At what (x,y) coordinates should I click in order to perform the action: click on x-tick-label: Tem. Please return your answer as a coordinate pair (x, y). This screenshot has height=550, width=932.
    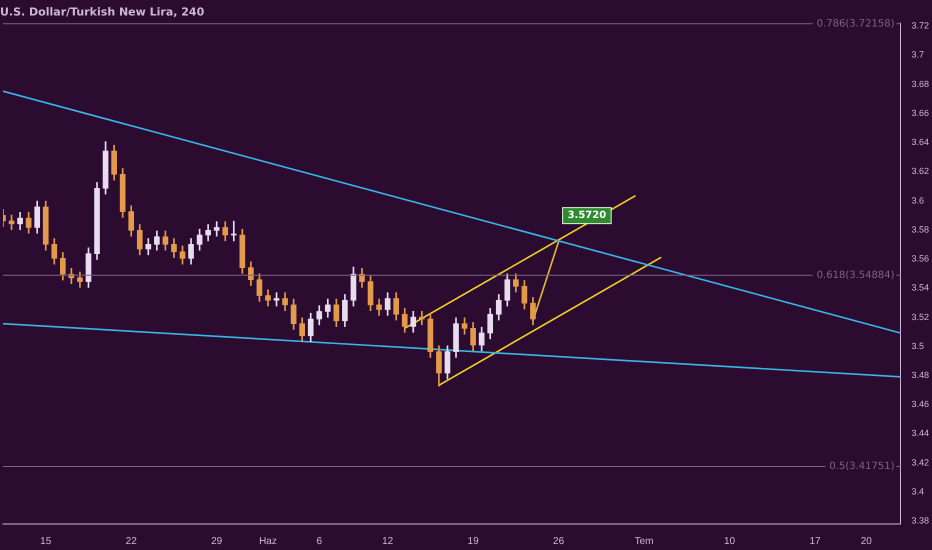
    Looking at the image, I should click on (644, 541).